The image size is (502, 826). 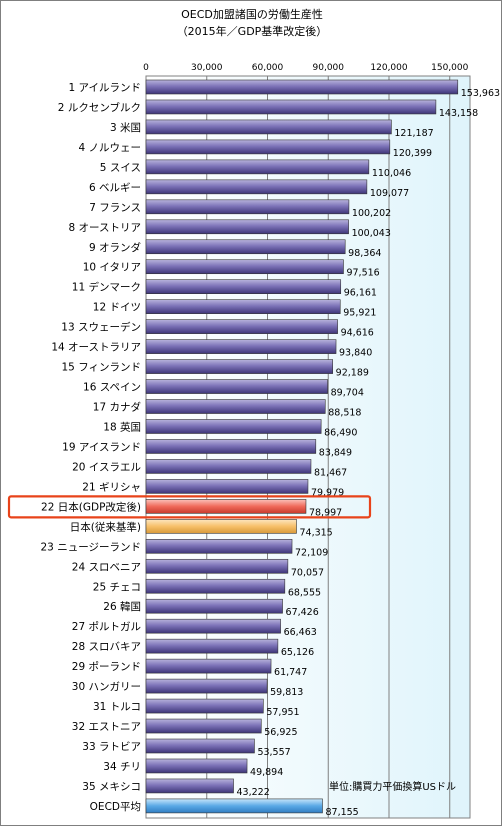 What do you see at coordinates (360, 293) in the screenshot?
I see `data-label: 96,161` at bounding box center [360, 293].